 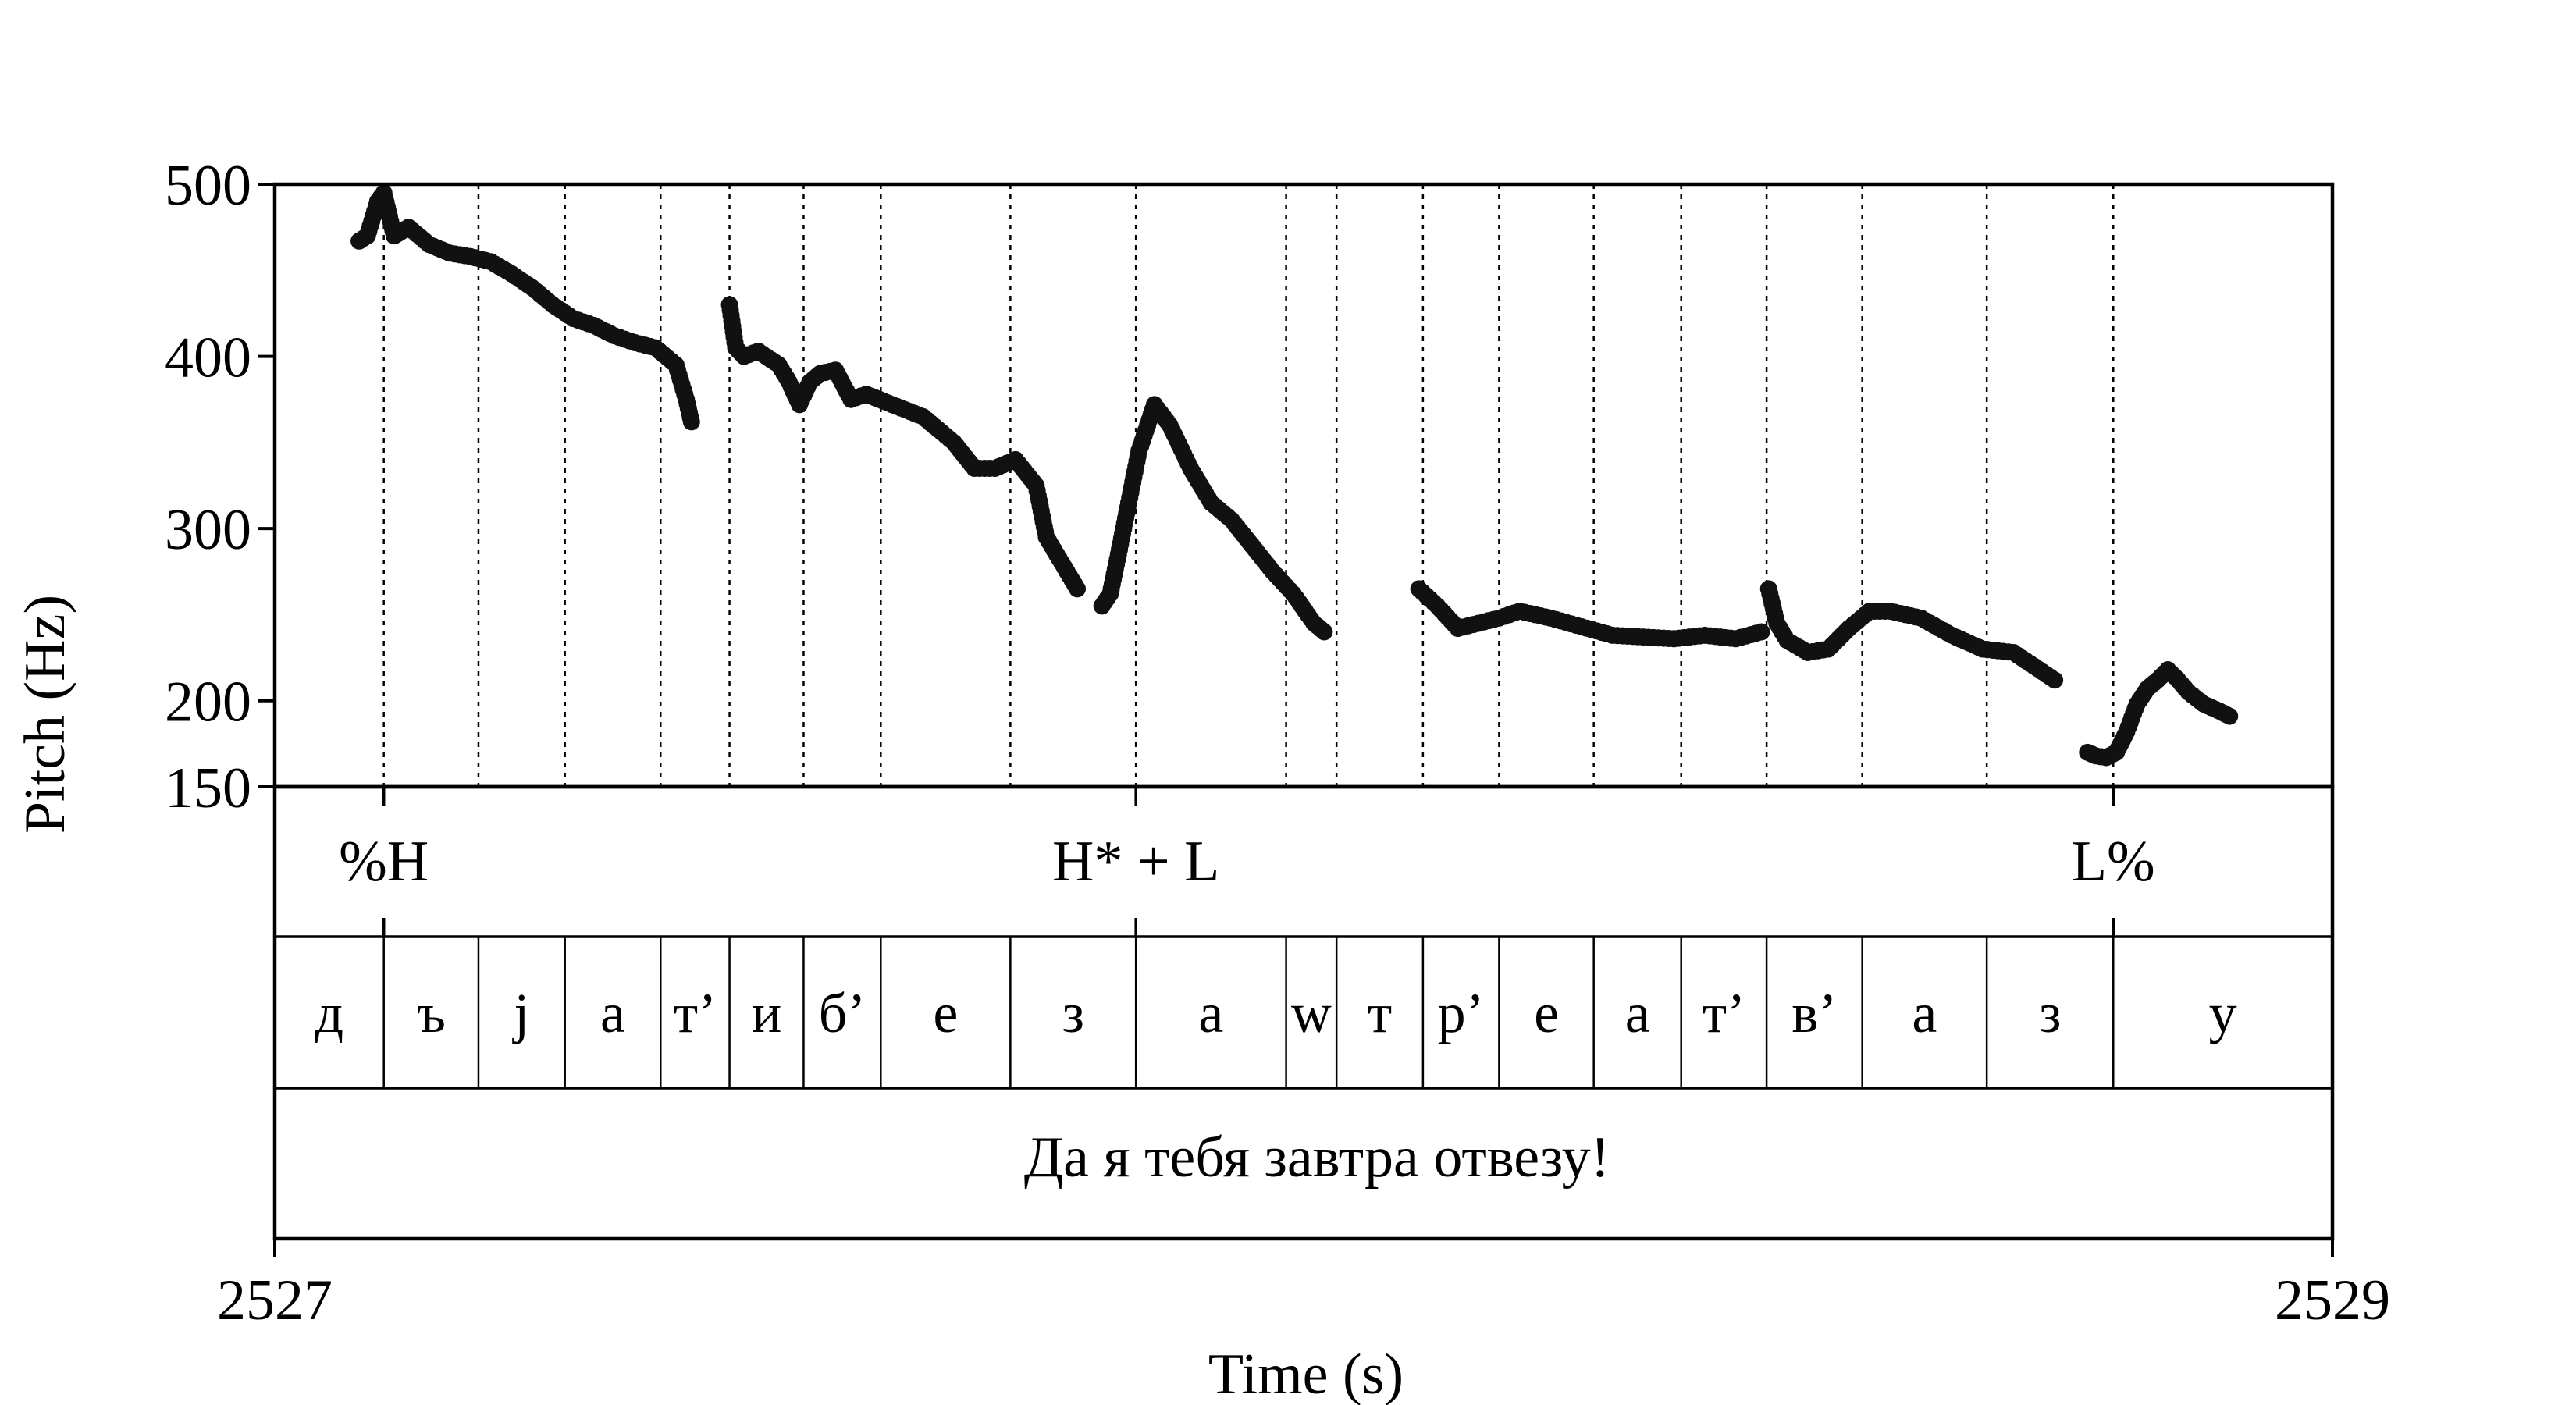 I want to click on x-axis-label: Time (s), so click(x=1306, y=1374).